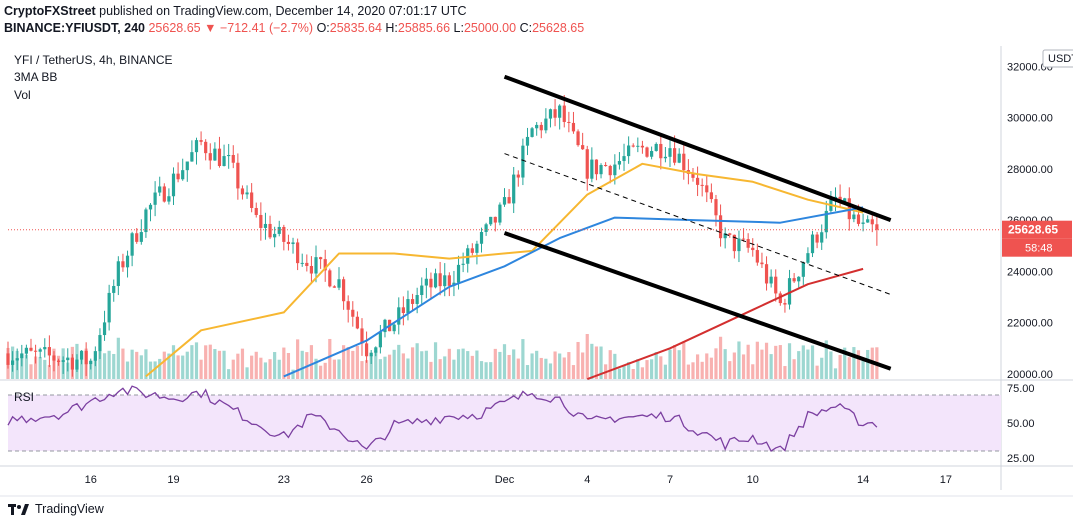 This screenshot has height=529, width=1073. Describe the element at coordinates (1030, 324) in the screenshot. I see `price-tick-label: 22000.00` at that location.